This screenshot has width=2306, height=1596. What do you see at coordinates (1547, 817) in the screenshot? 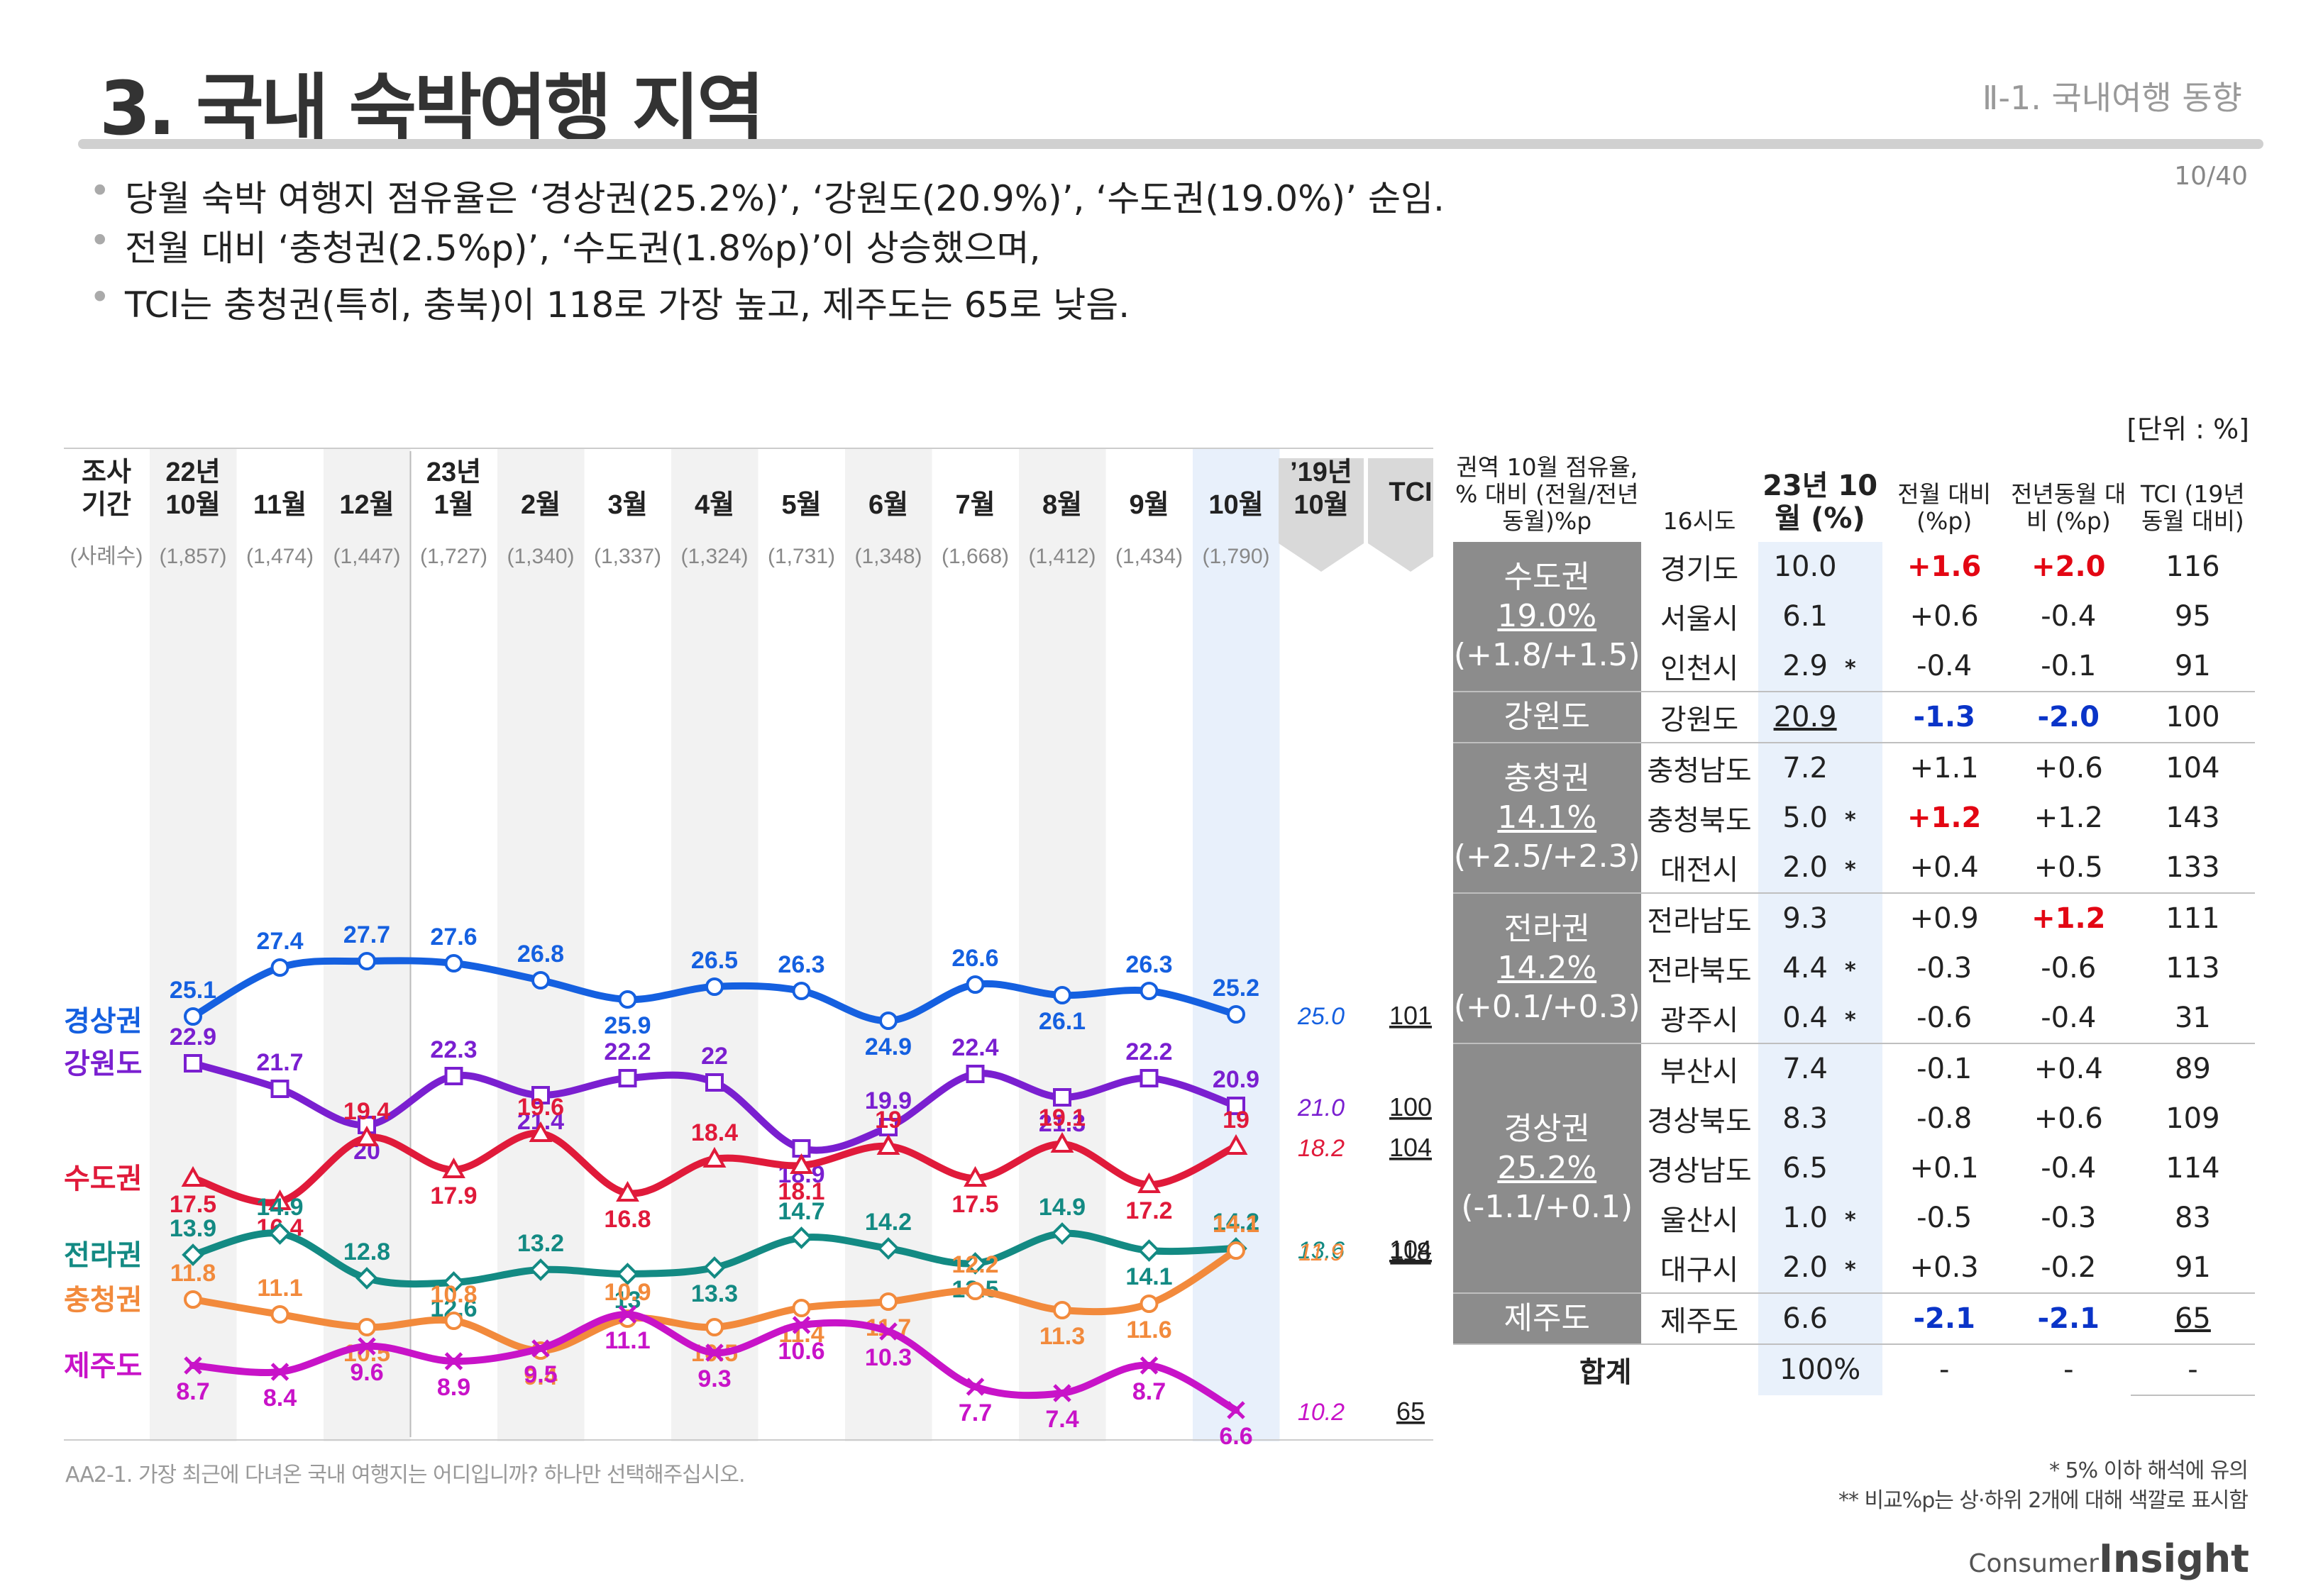
I see `region-cell: 충청권 14.1% (+2.5/+2.3)` at bounding box center [1547, 817].